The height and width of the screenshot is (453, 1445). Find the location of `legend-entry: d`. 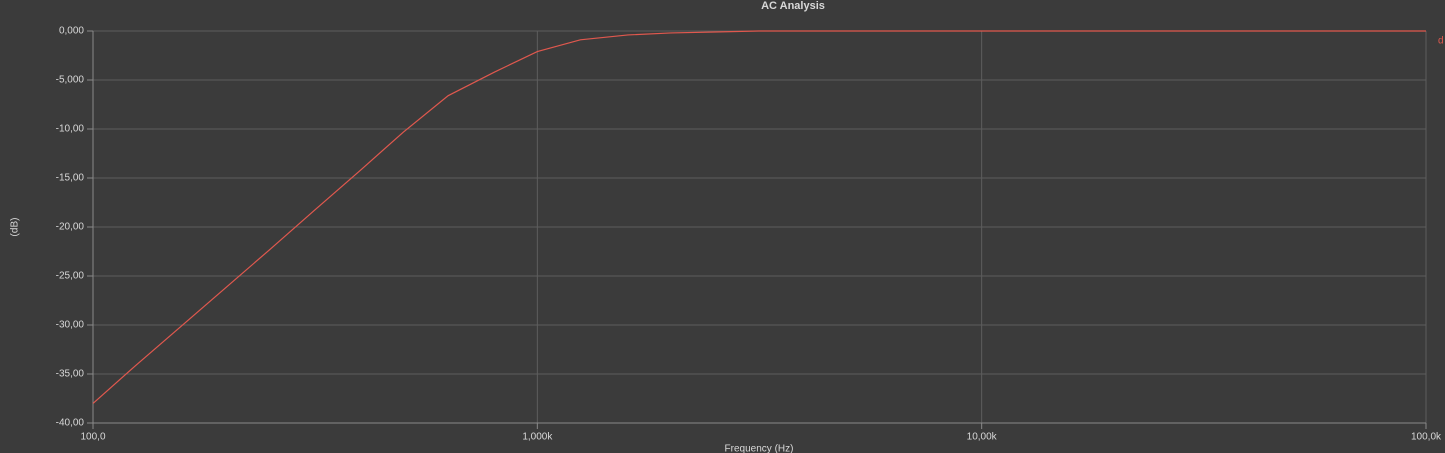

legend-entry: d is located at coordinates (1441, 41).